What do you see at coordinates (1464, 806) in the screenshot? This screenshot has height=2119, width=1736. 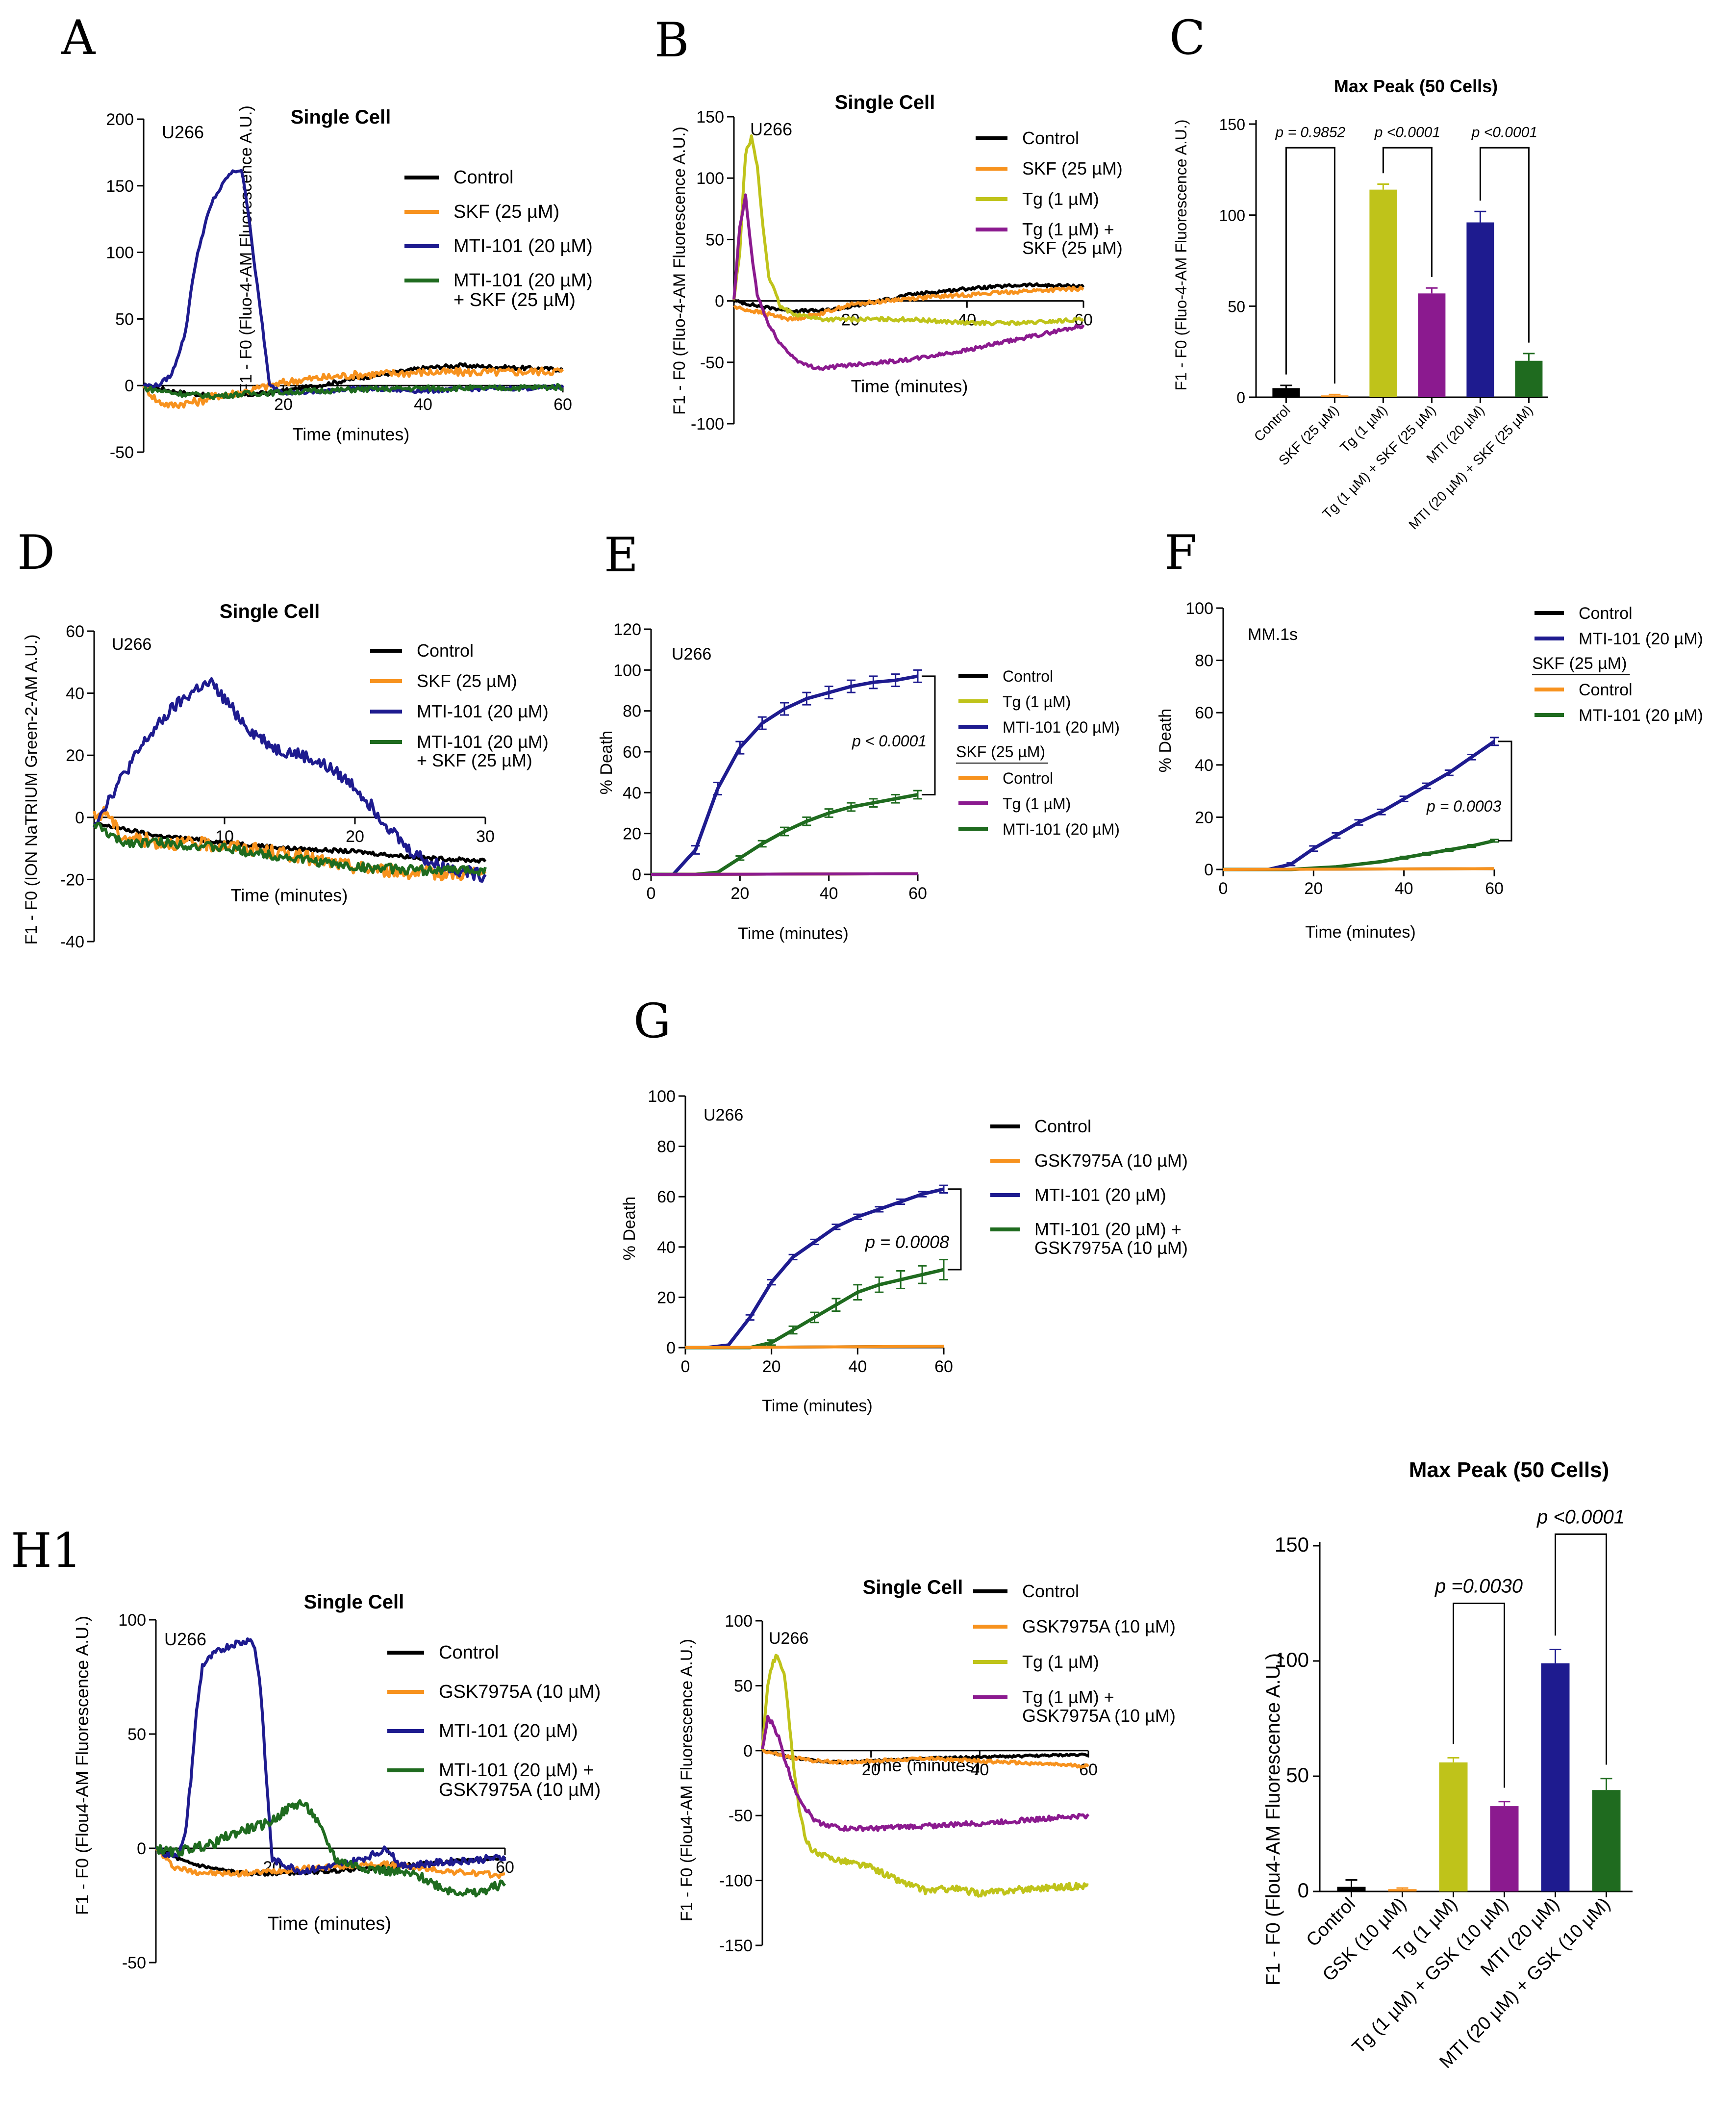 I see `panel-f-annotation: p = 0.0003` at bounding box center [1464, 806].